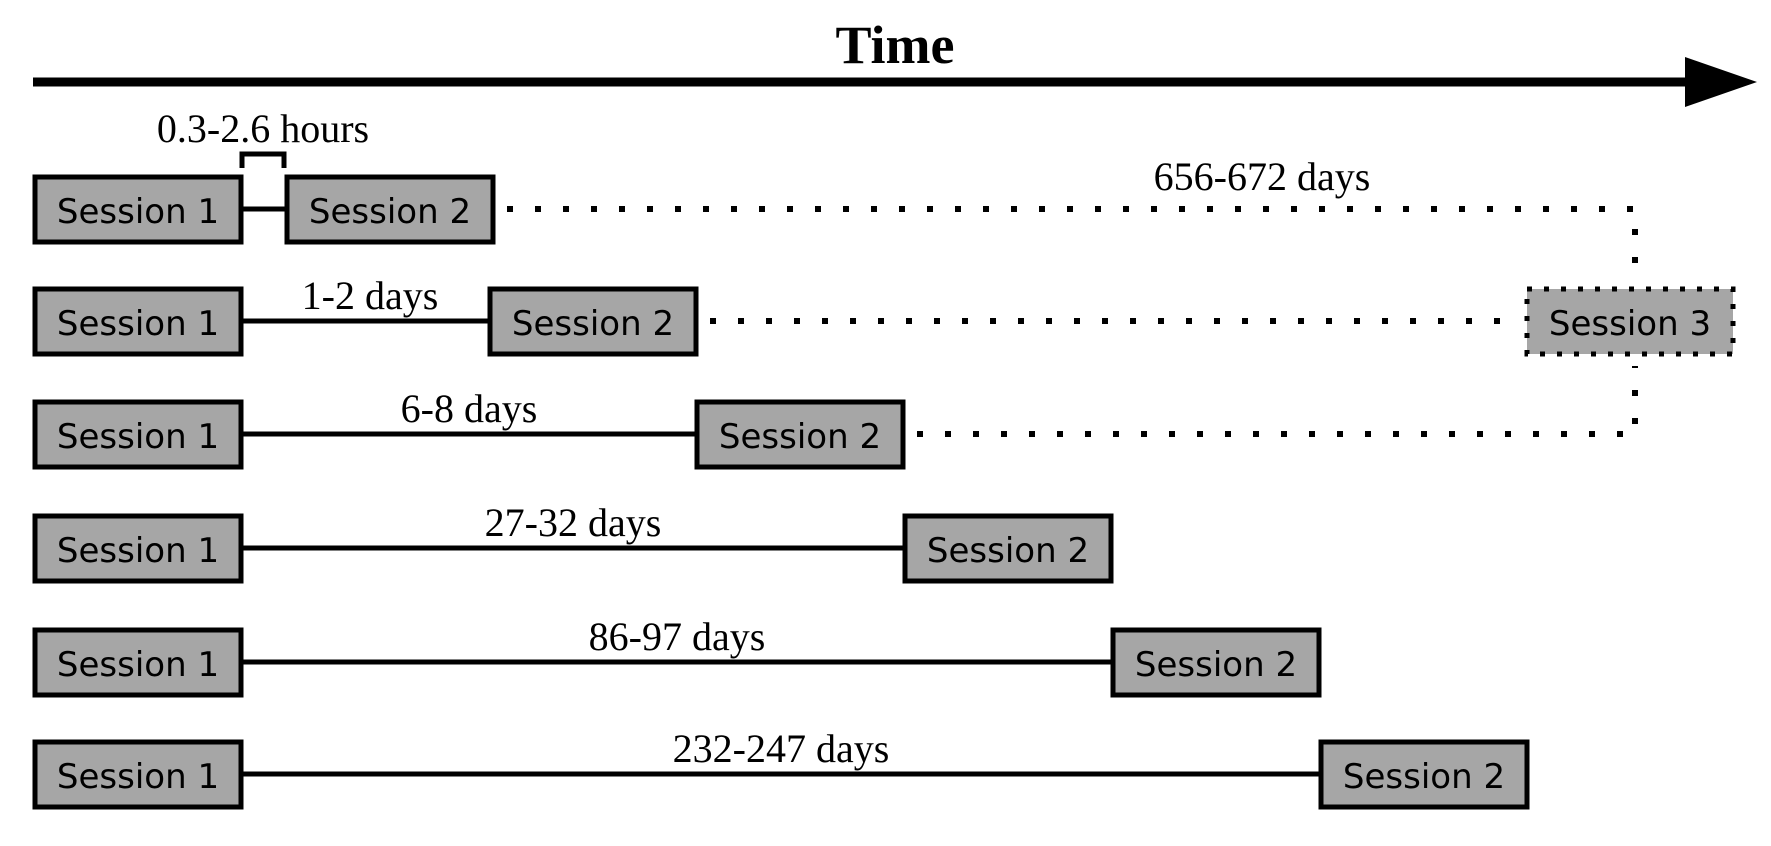 The height and width of the screenshot is (846, 1771). Describe the element at coordinates (263, 159) in the screenshot. I see `interval-bracket` at that location.